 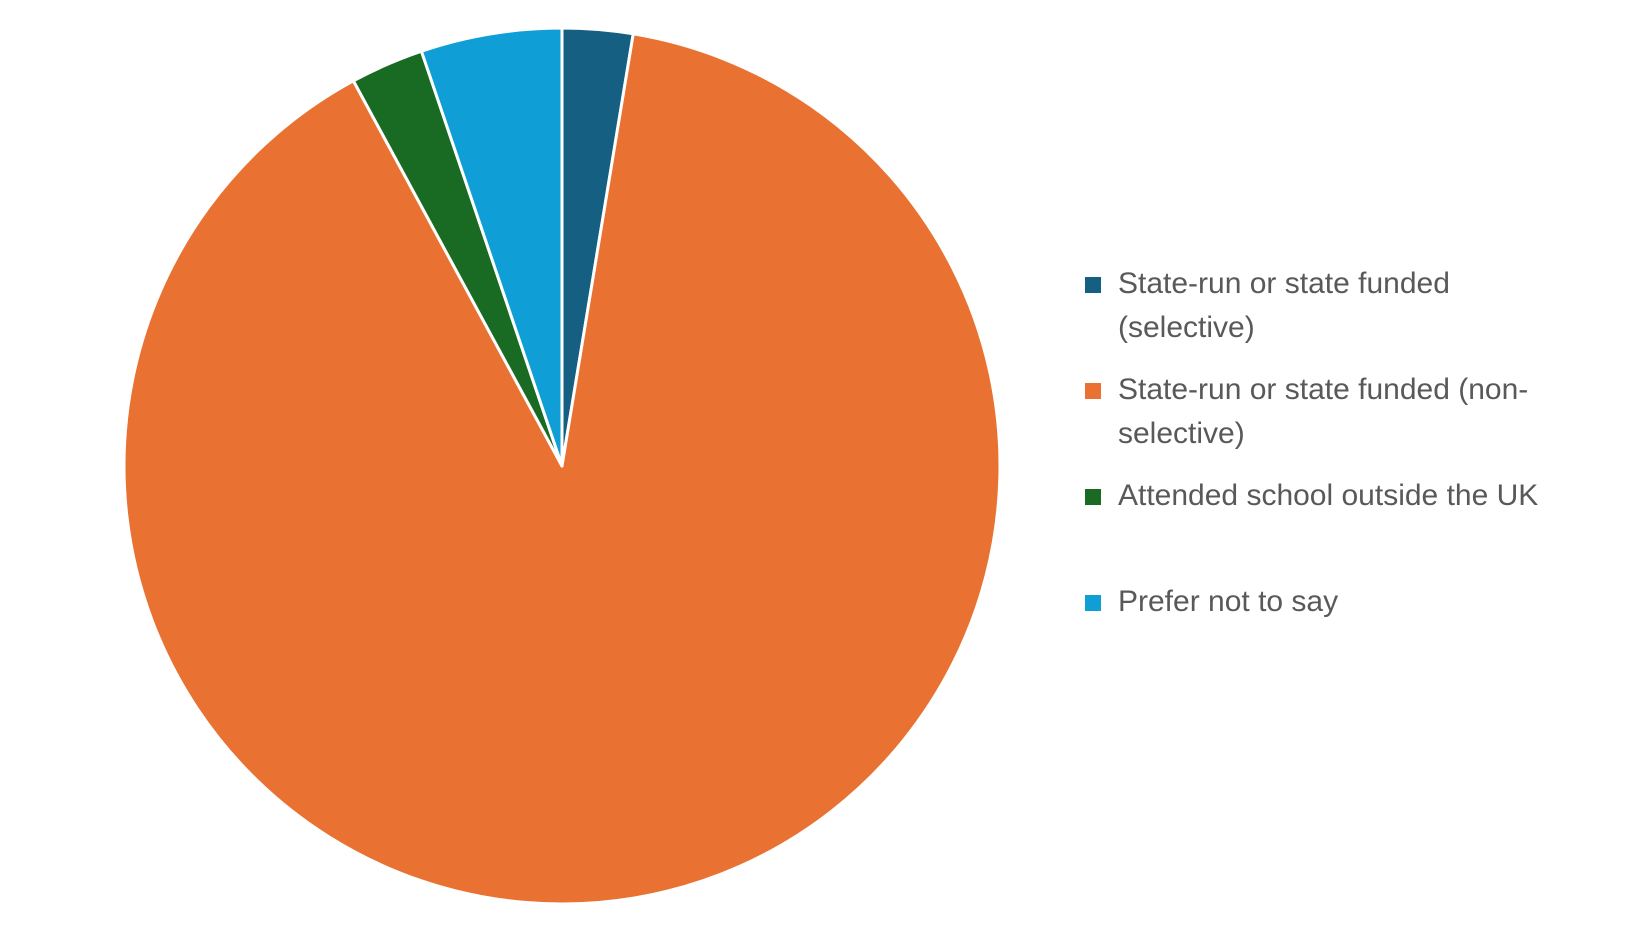 I want to click on legend-item: State-run or state funded (selective), so click(x=1335, y=315).